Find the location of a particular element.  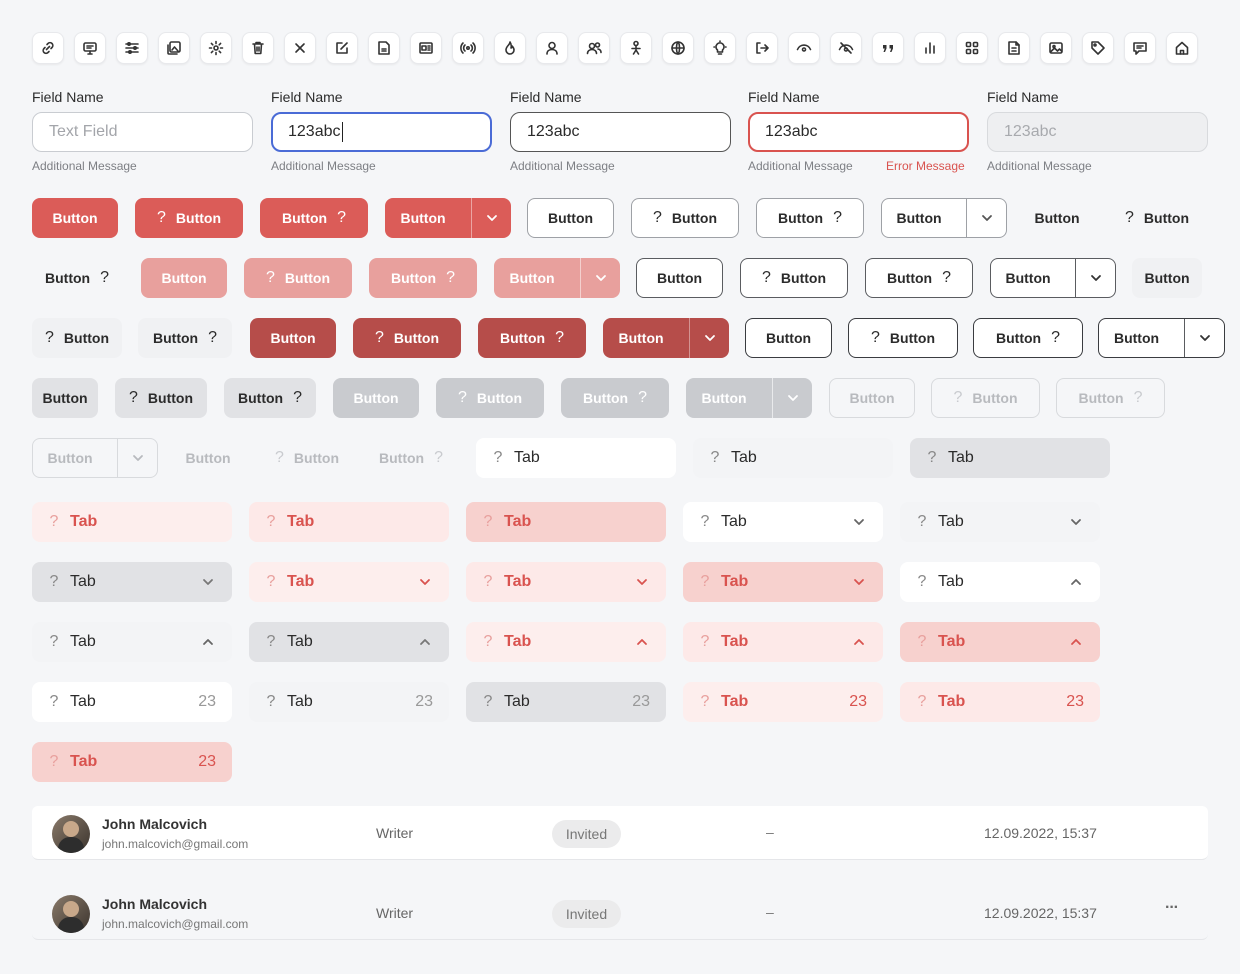

news-icon is located at coordinates (384, 48).